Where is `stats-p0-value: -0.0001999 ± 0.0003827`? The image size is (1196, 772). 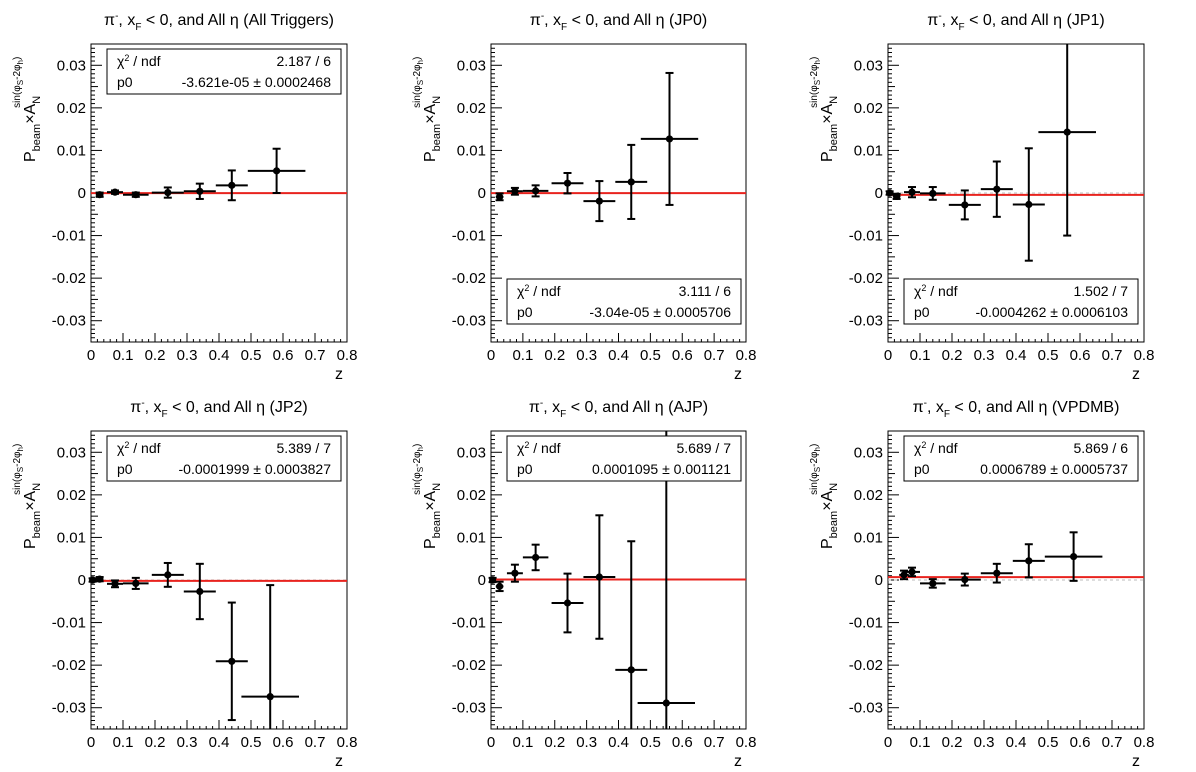 stats-p0-value: -0.0001999 ± 0.0003827 is located at coordinates (255, 469).